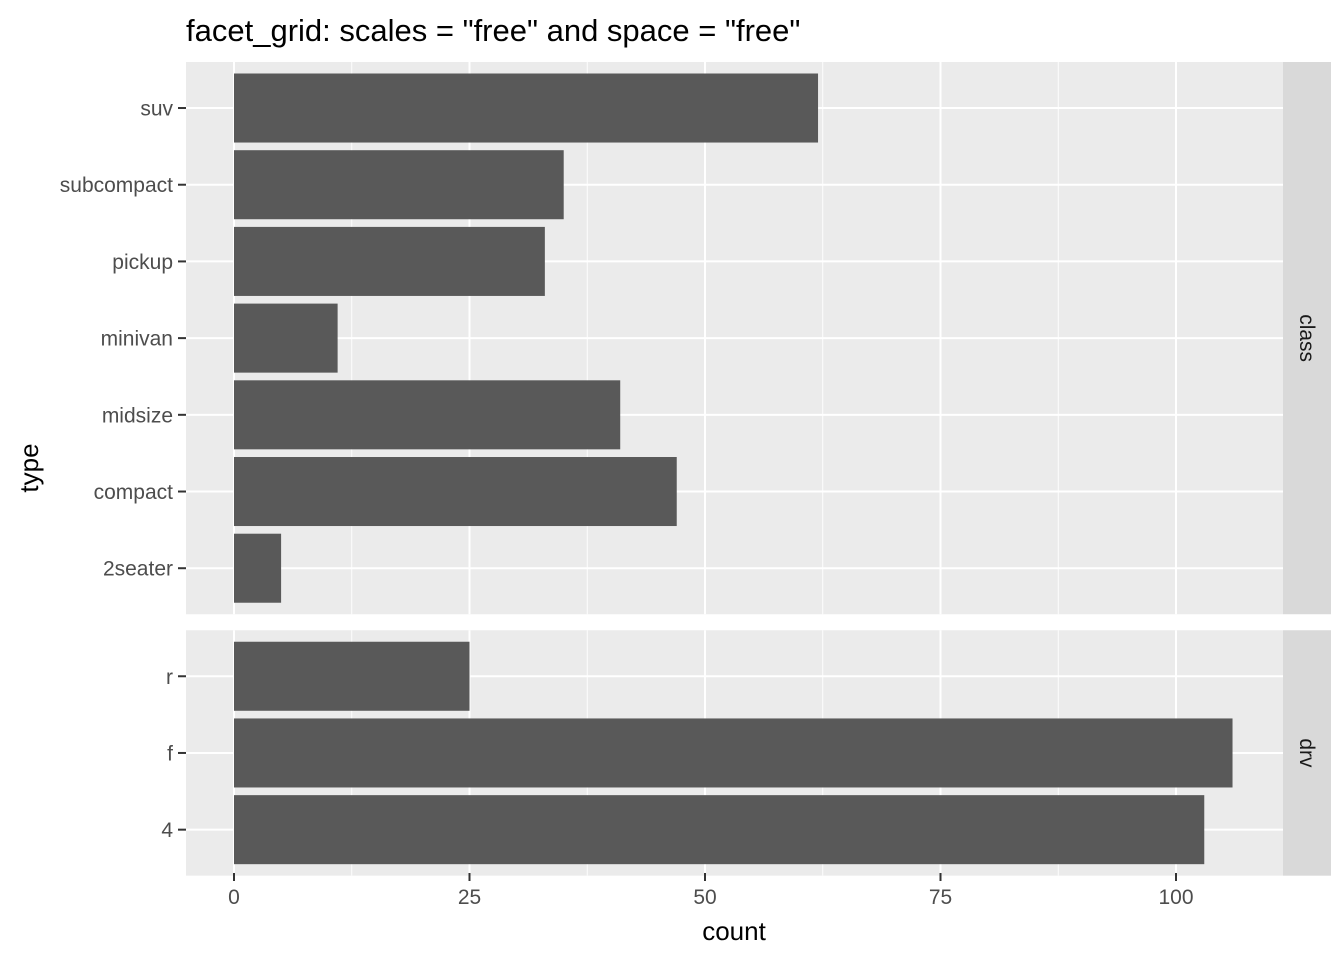  Describe the element at coordinates (169, 677) in the screenshot. I see `y-tick-label: r` at that location.